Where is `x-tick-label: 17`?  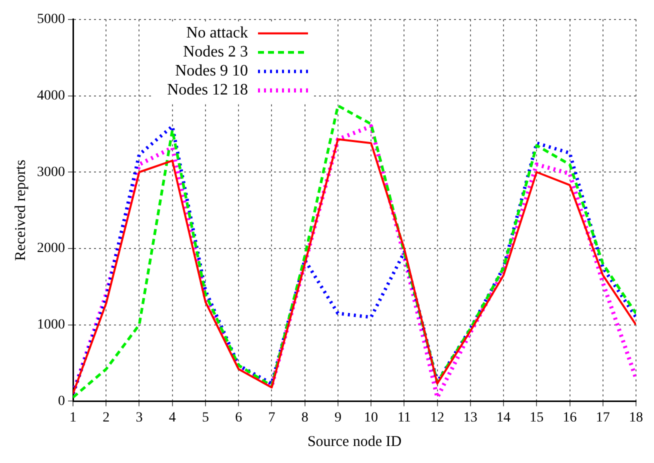
x-tick-label: 17 is located at coordinates (603, 418).